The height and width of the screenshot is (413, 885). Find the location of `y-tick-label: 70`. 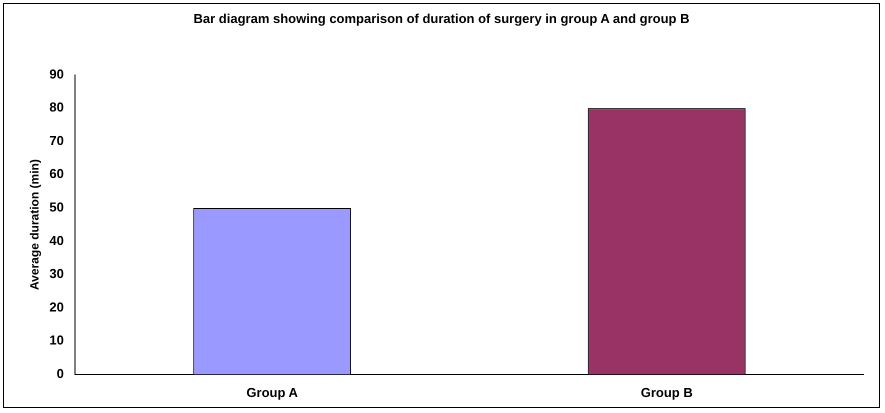

y-tick-label: 70 is located at coordinates (56, 140).